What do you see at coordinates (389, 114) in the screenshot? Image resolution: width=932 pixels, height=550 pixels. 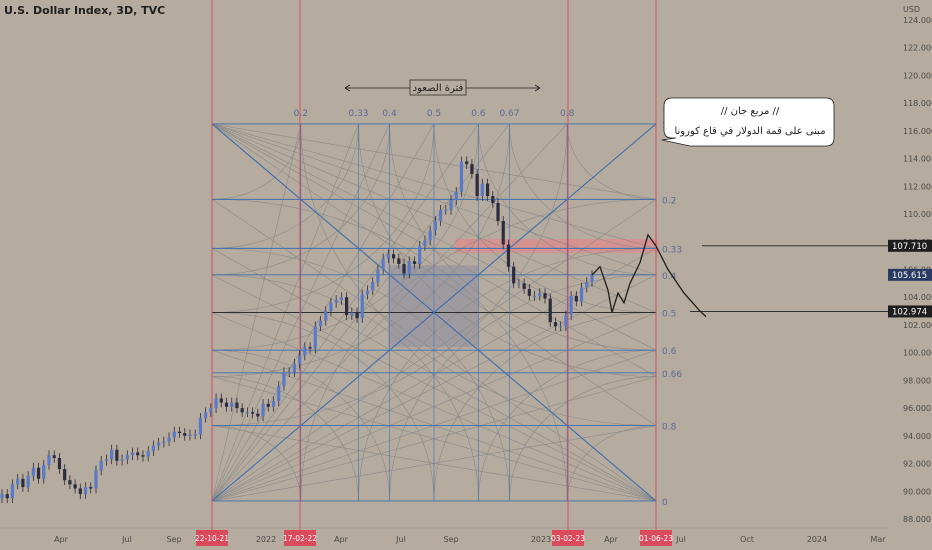 I see `gann-time-label: 0.4` at bounding box center [389, 114].